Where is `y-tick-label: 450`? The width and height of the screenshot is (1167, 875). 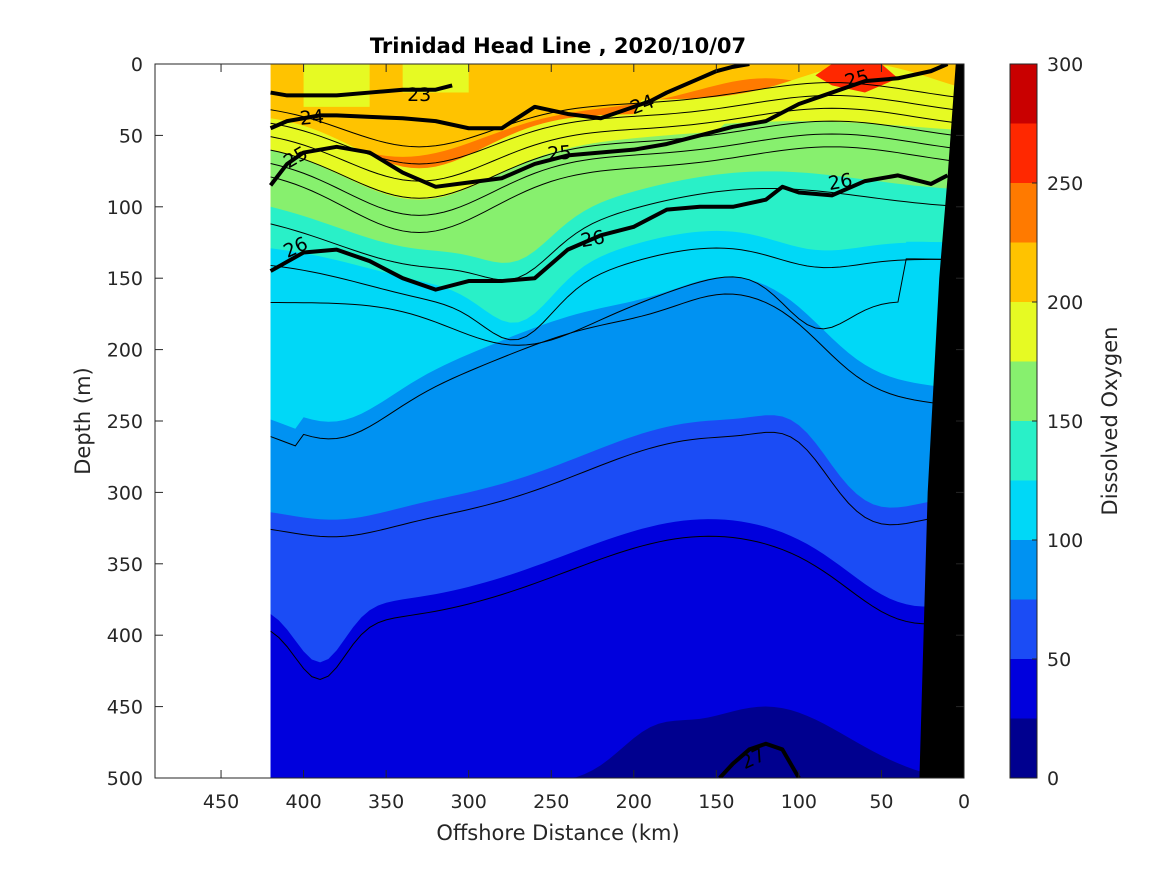
y-tick-label: 450 is located at coordinates (125, 708).